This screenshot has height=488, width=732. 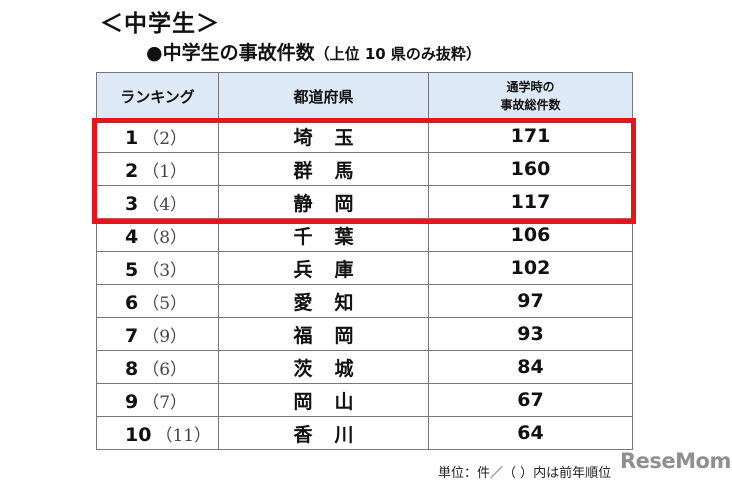 What do you see at coordinates (397, 54) in the screenshot?
I see `table-title-subtitle: （上位 10 県のみ抜粋）` at bounding box center [397, 54].